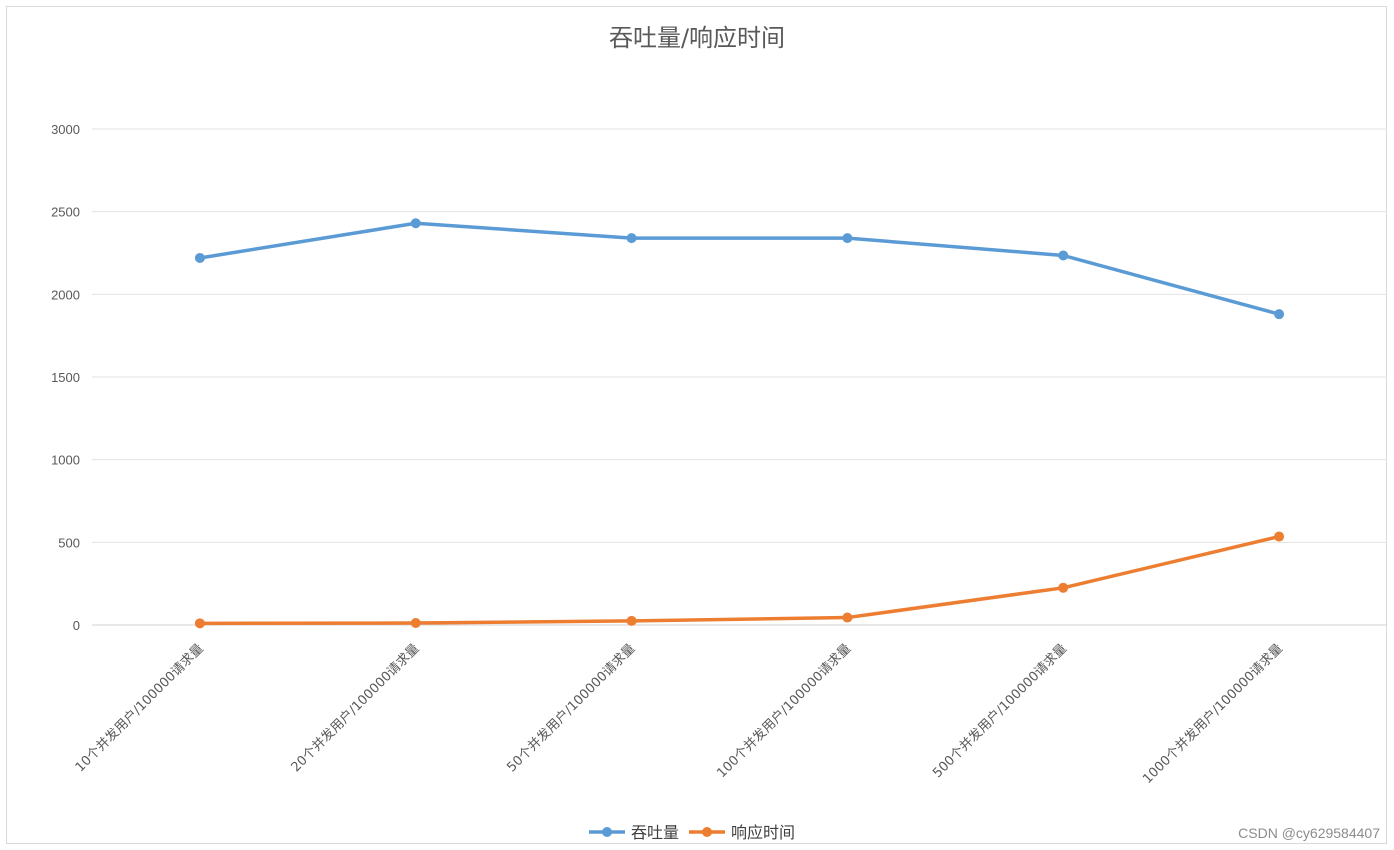 The height and width of the screenshot is (850, 1394). I want to click on y-tick-label: 2500, so click(65, 212).